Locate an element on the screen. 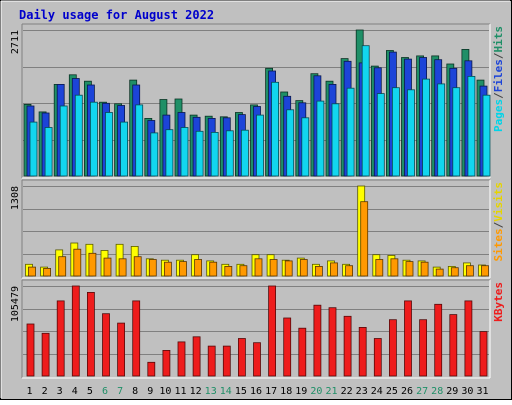 The image size is (512, 405). x-tick-label: 19 is located at coordinates (301, 391).